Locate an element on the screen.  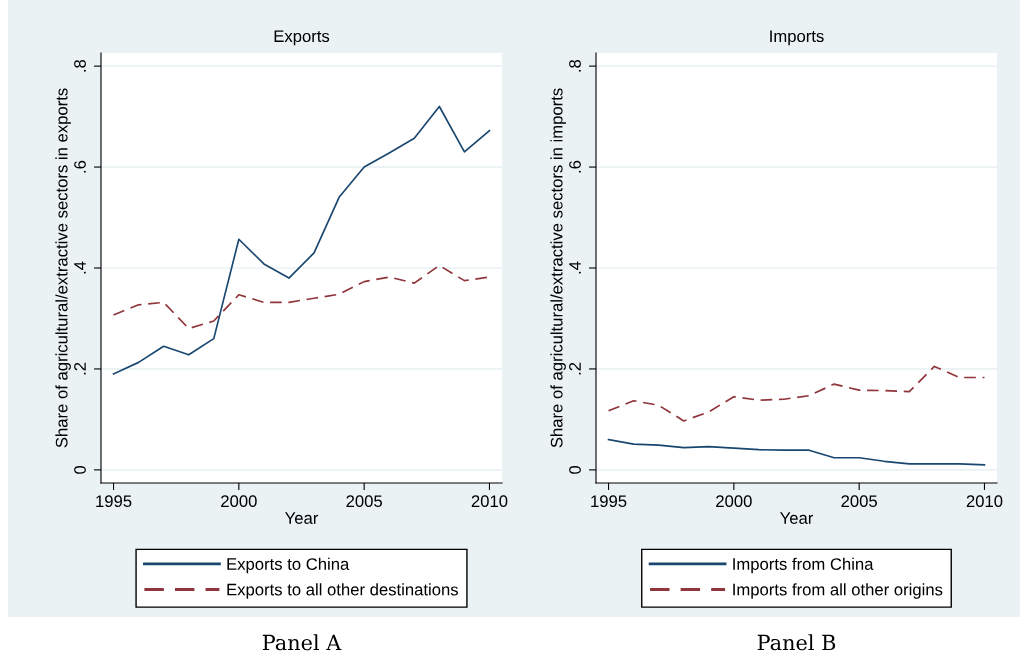
chart-title: Imports is located at coordinates (797, 38).